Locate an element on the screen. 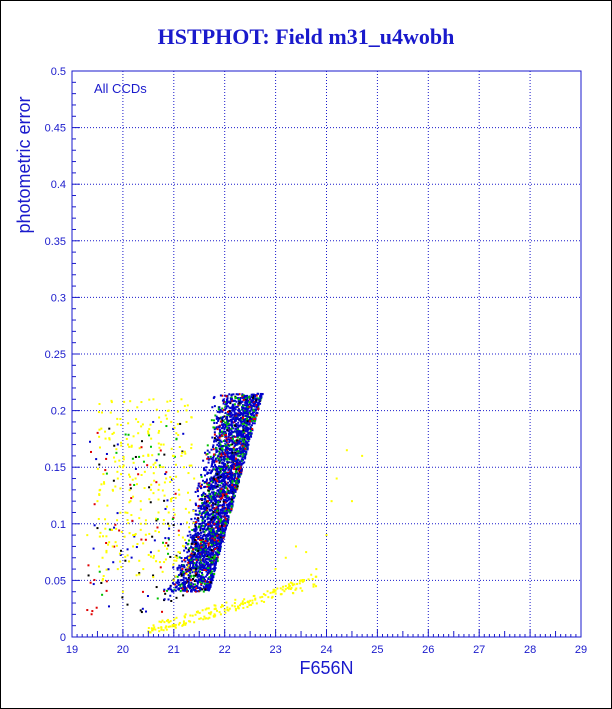  y-tick-label: 0.05 is located at coordinates (55, 581).